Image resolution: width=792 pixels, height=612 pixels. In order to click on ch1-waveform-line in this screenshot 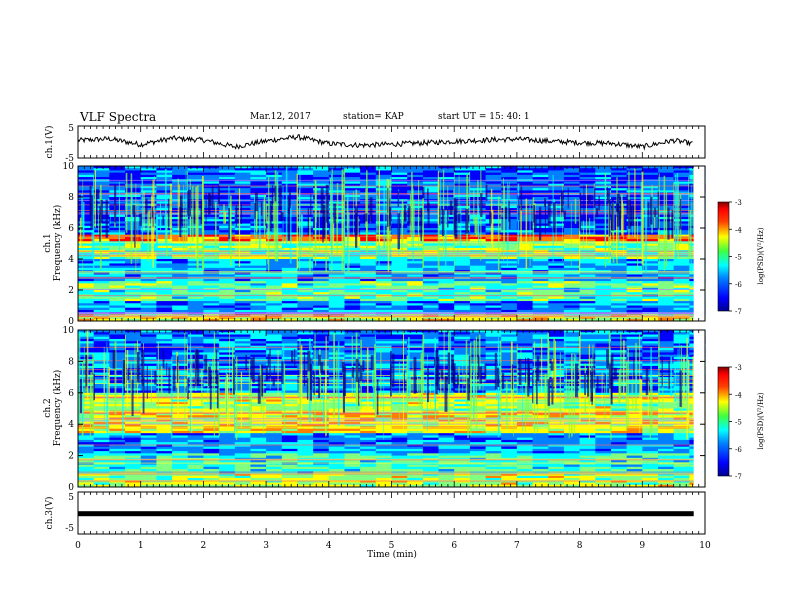, I will do `click(385, 142)`.